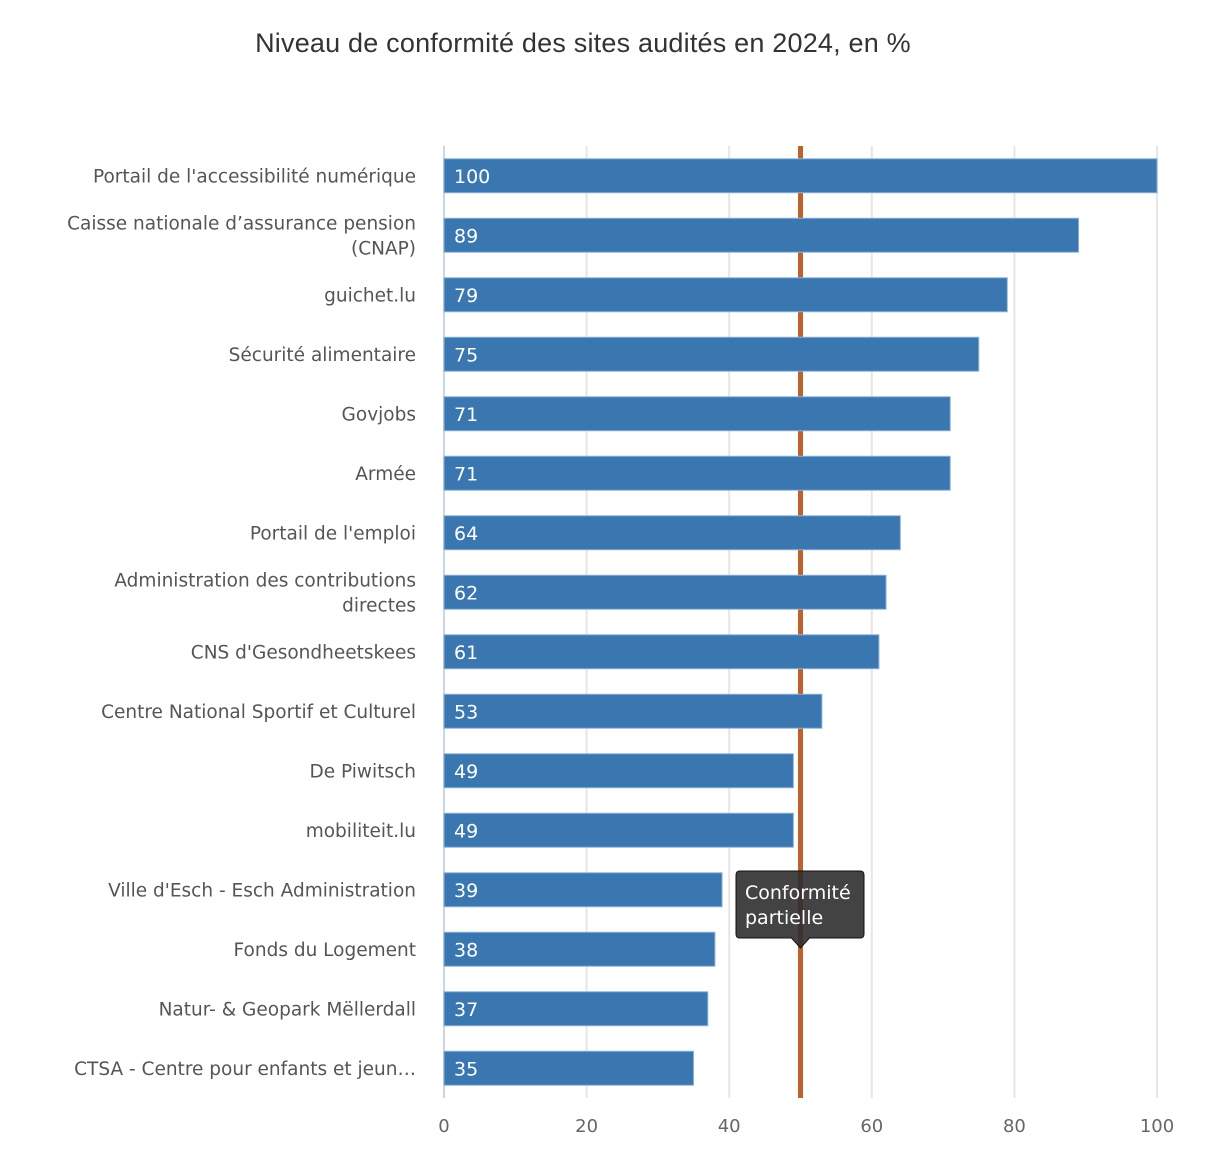 This screenshot has width=1224, height=1157. I want to click on data-label: 89, so click(466, 236).